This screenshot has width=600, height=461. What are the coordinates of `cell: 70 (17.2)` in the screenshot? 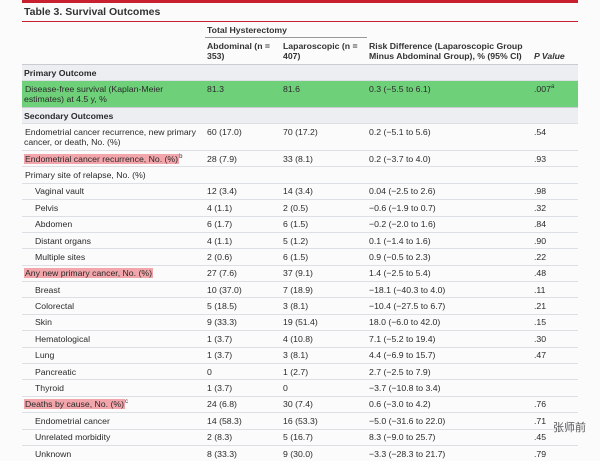 It's located at (324, 137).